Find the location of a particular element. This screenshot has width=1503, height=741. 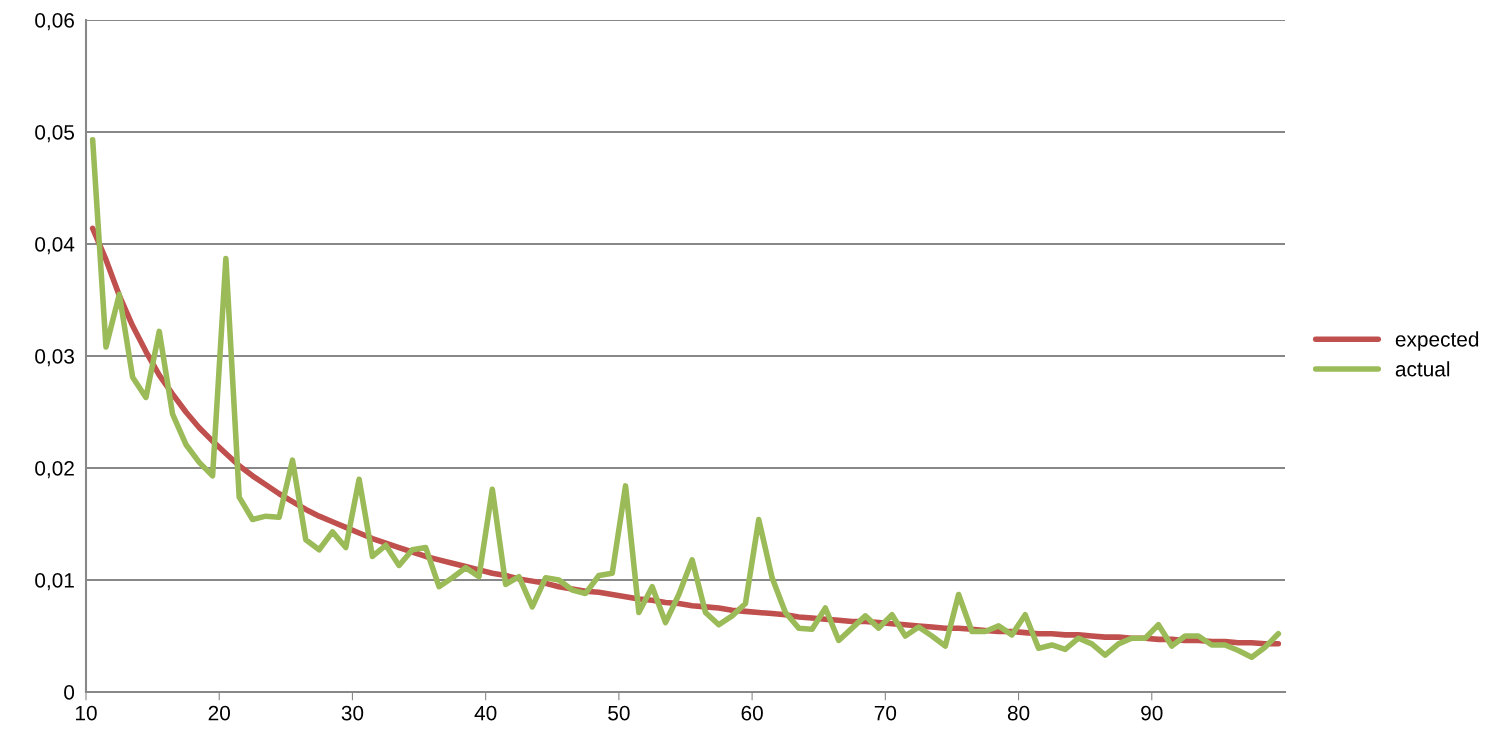

y-tick-label: 0 is located at coordinates (69, 692).